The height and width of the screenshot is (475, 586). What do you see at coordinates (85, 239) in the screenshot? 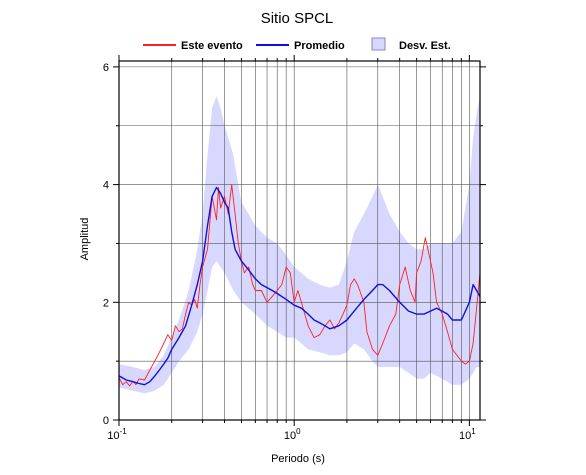
I see `y-axis-label: Amplitud` at bounding box center [85, 239].